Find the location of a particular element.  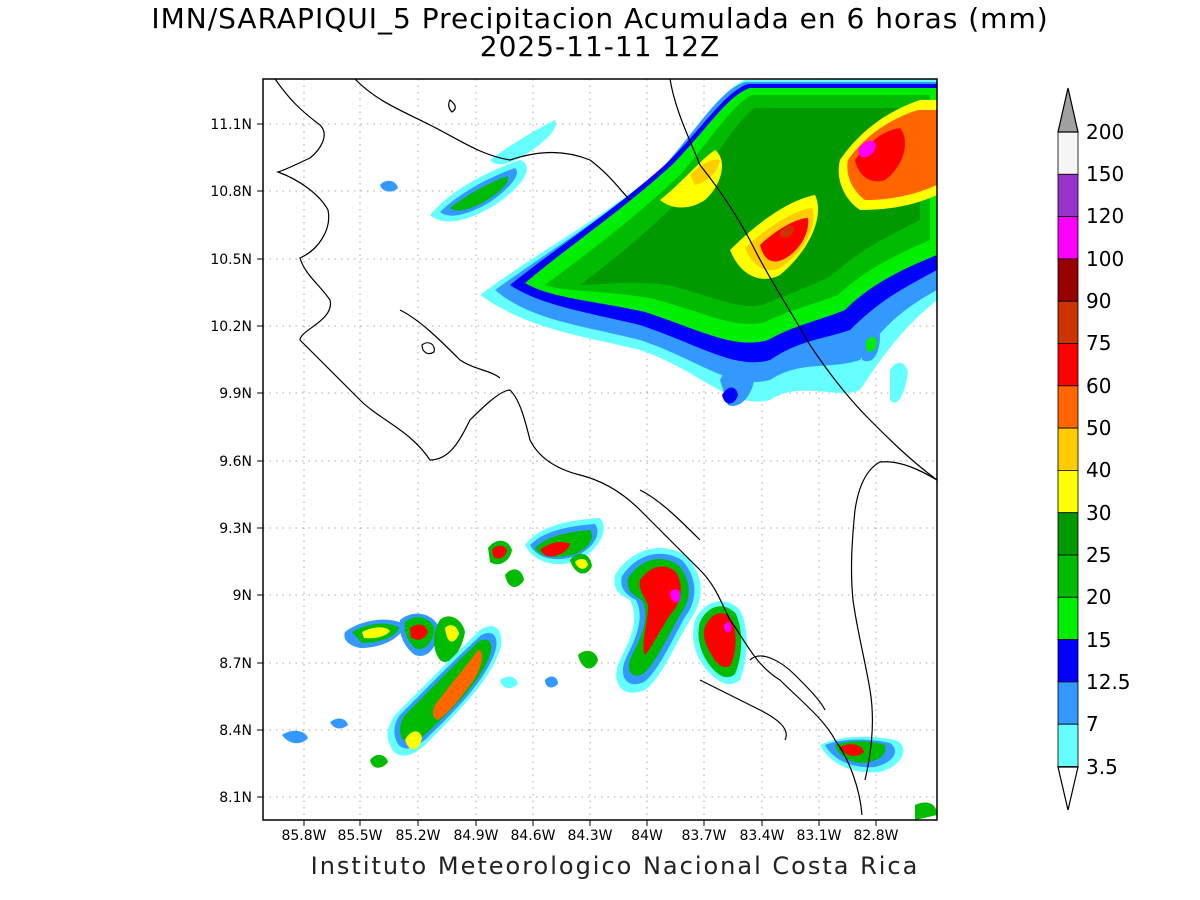

colorbar-label: 150 is located at coordinates (1105, 174).